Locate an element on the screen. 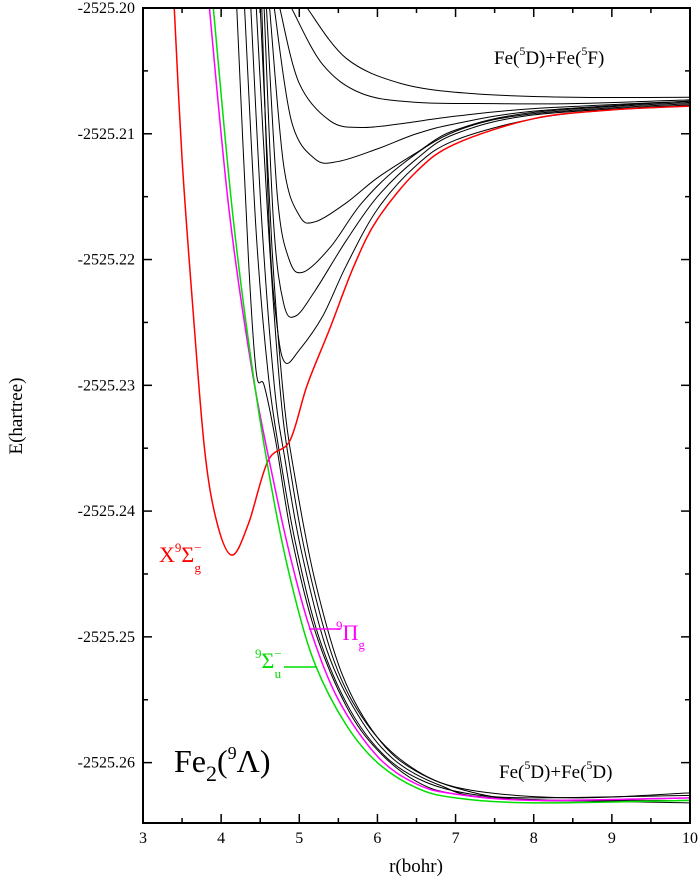 Image resolution: width=700 pixels, height=884 pixels. lower-asymptote-label: Fe(5D)+Fe(5D) is located at coordinates (555, 770).